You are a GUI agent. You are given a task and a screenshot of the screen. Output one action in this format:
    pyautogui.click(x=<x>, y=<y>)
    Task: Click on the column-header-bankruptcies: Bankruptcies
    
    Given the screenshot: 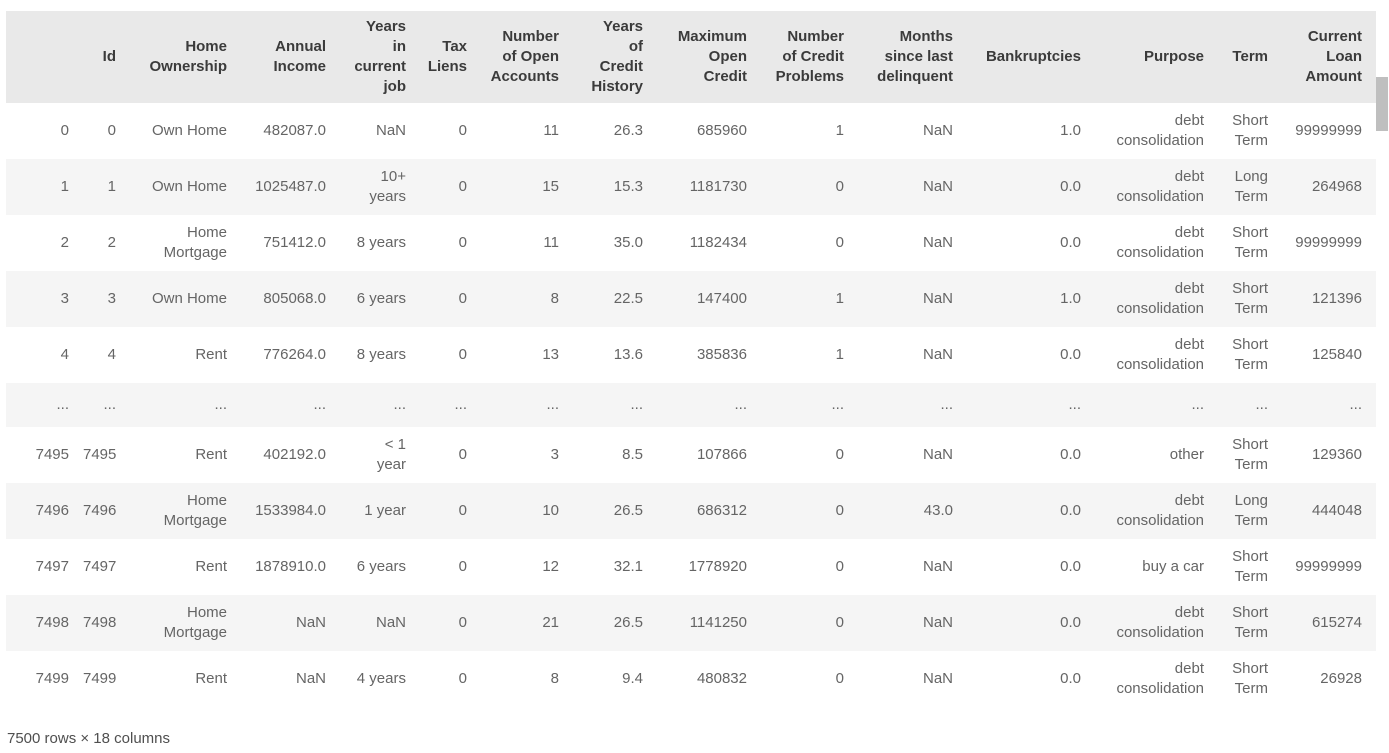 What is the action you would take?
    pyautogui.click(x=1031, y=57)
    